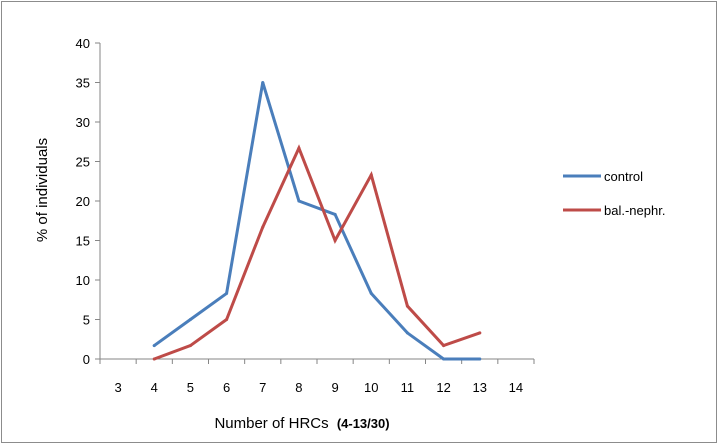 This screenshot has height=446, width=720. What do you see at coordinates (318, 387) in the screenshot?
I see `x-tick-labels: 3 4 5 6 7 8 9 10 11 12 13 14` at bounding box center [318, 387].